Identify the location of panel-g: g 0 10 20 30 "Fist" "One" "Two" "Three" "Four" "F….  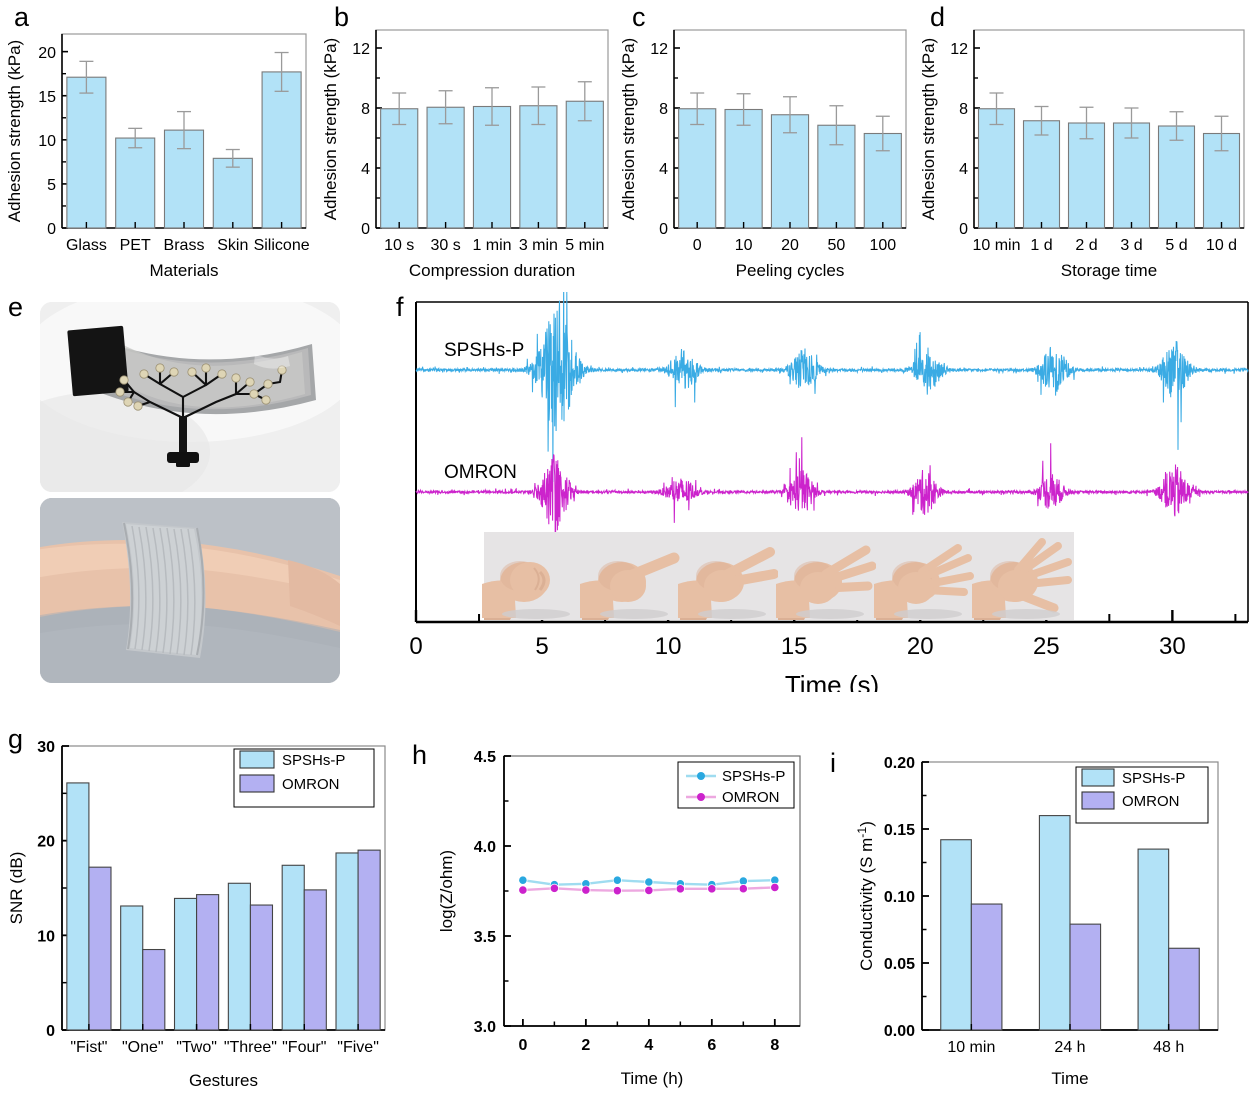
(205, 896).